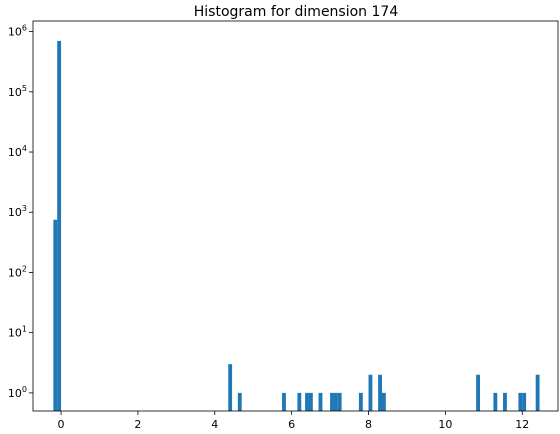 The width and height of the screenshot is (560, 434). What do you see at coordinates (17, 91) in the screenshot?
I see `y-tick-label: 10⁵` at bounding box center [17, 91].